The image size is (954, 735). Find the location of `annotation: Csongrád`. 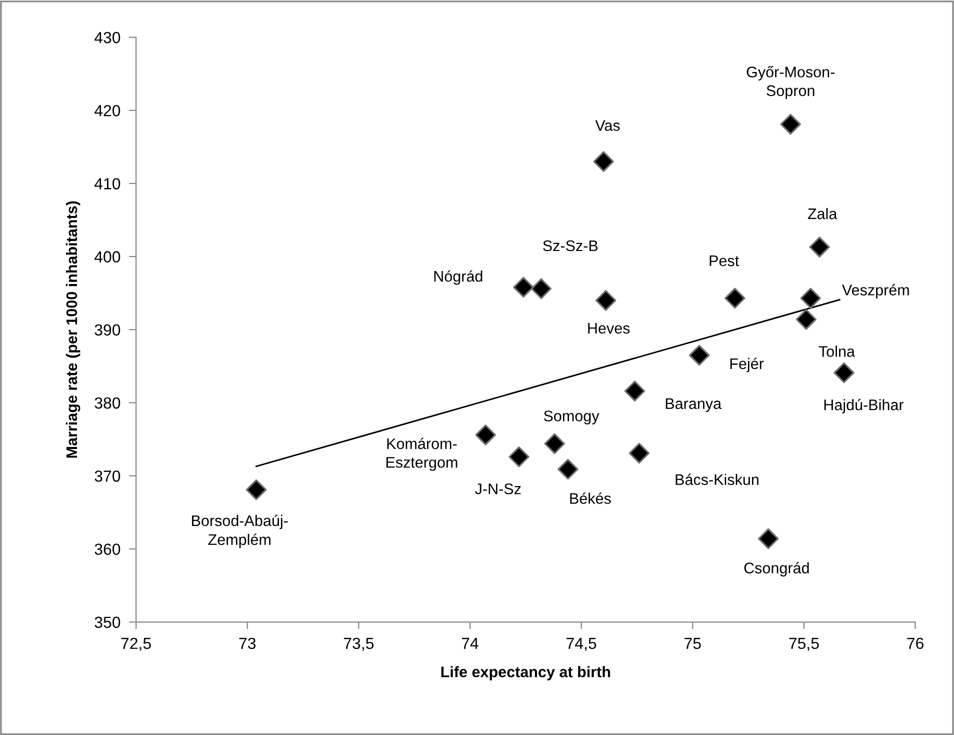

annotation: Csongrád is located at coordinates (776, 569).